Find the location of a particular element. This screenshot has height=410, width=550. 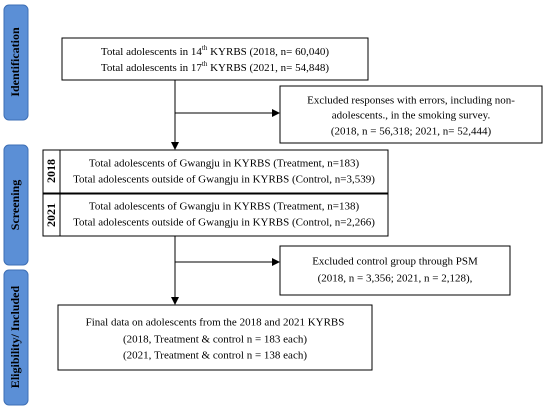

text: KYRBS (2018, n= 60,040) is located at coordinates (268, 52).